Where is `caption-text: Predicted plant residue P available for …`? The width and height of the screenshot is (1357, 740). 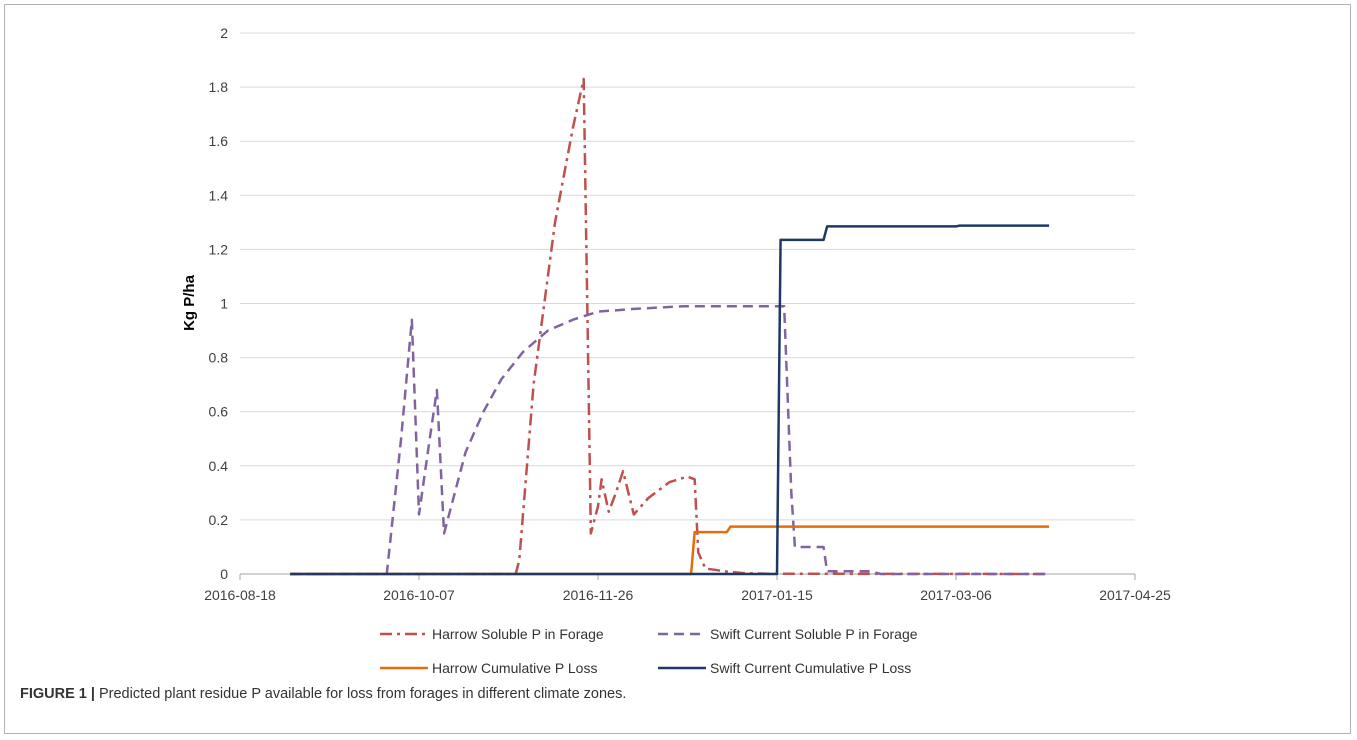
caption-text: Predicted plant residue P available for … is located at coordinates (360, 694).